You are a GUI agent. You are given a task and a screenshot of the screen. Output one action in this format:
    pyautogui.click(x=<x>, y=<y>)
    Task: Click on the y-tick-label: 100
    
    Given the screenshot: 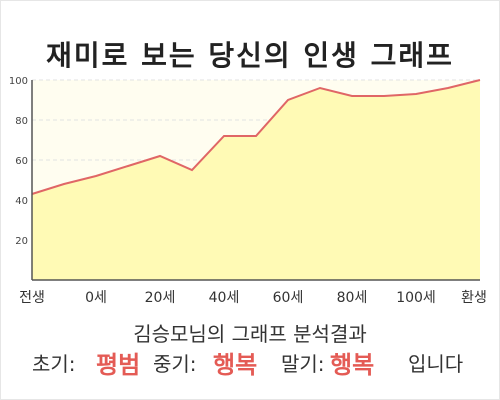 What is the action you would take?
    pyautogui.click(x=18, y=81)
    